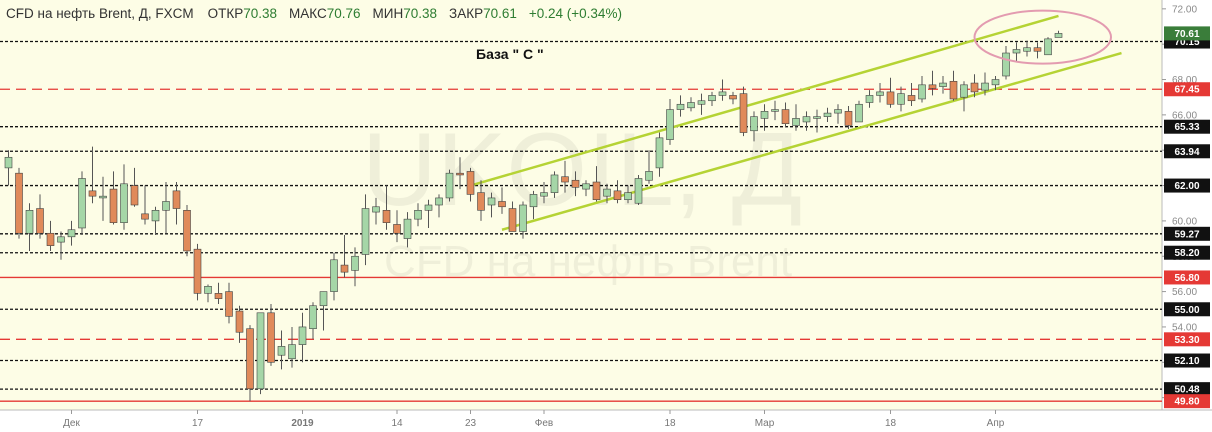  What do you see at coordinates (1186, 42) in the screenshot?
I see `level-price-badge-label: 70.15` at bounding box center [1186, 42].